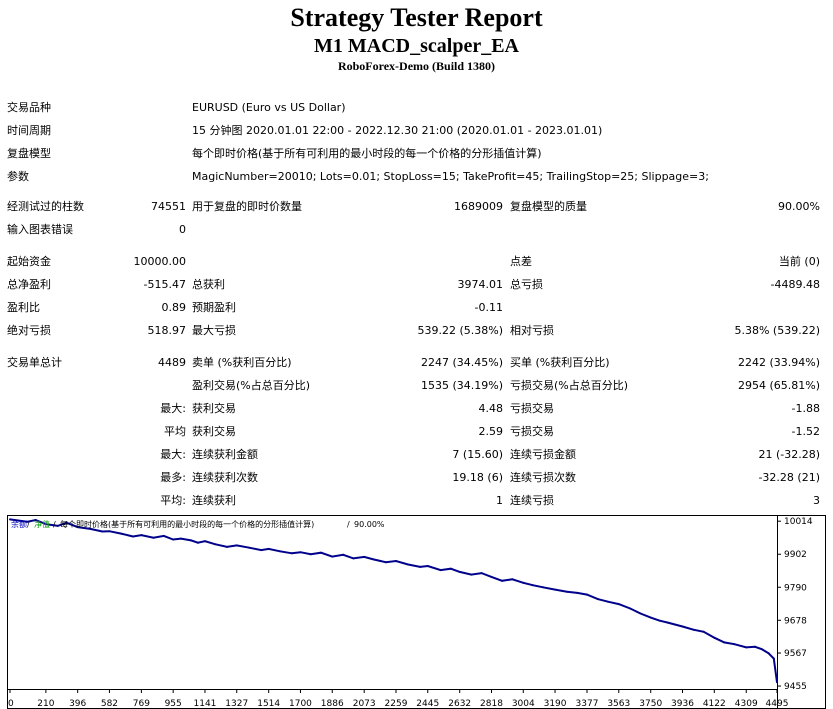  I want to click on server-build: RoboForex-Demo (Build 1380), so click(416, 66).